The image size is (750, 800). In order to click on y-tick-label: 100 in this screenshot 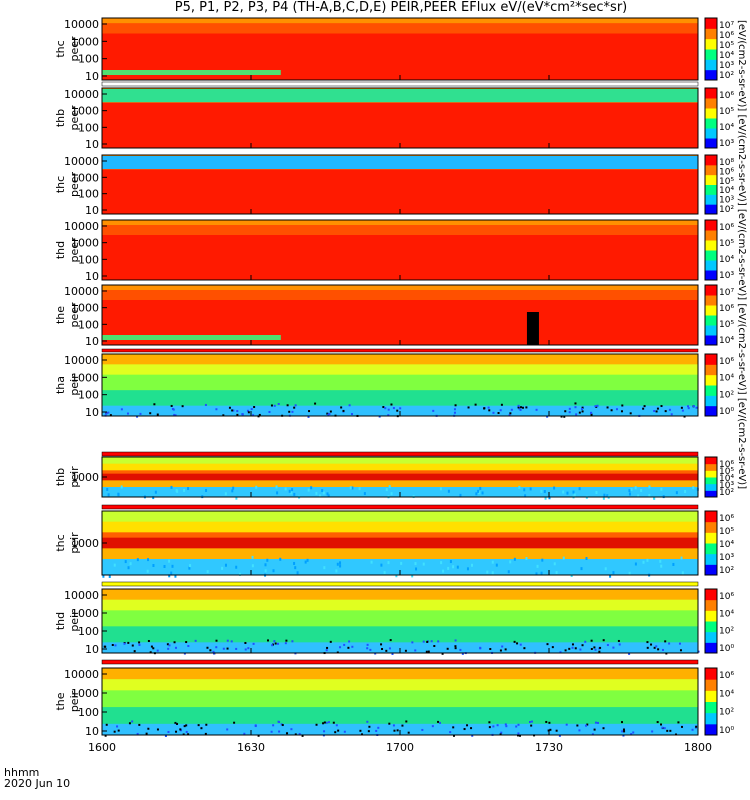, I will do `click(88, 259)`.